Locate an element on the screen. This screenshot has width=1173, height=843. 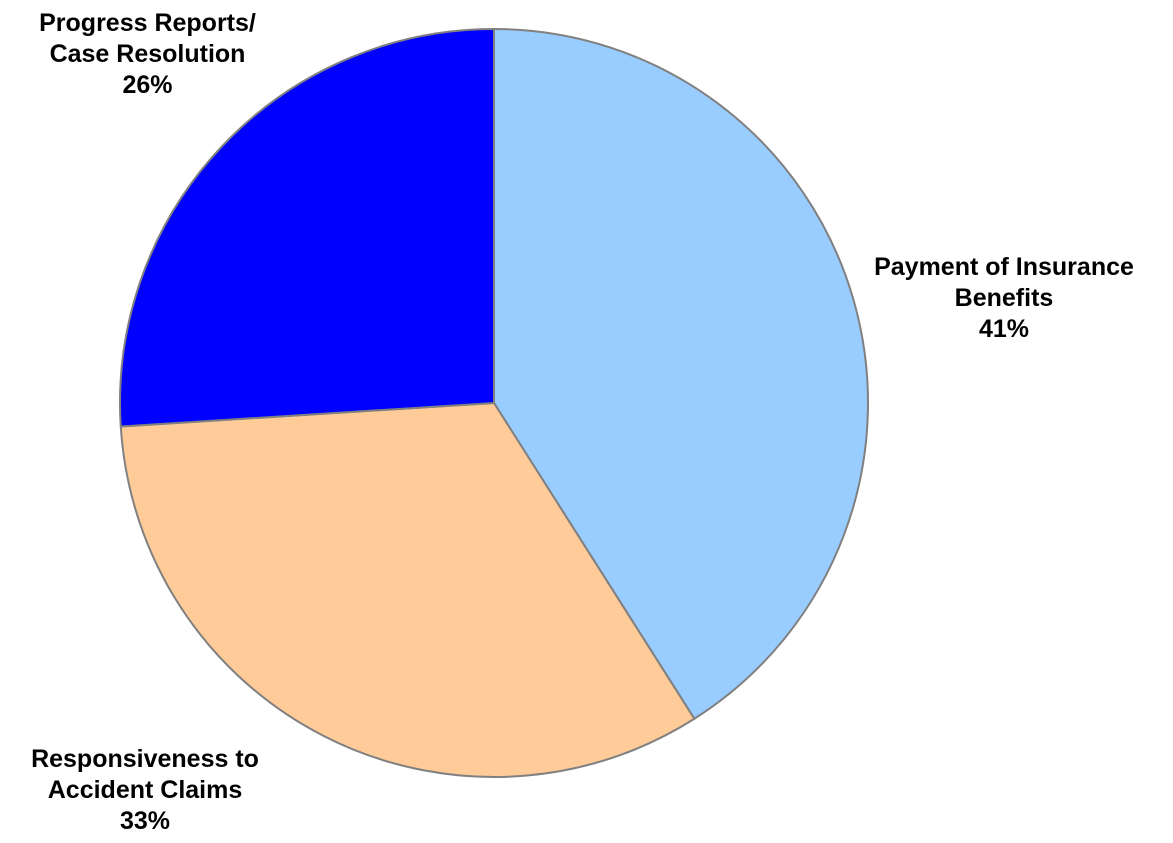
slice-label-line: Payment of Insurance is located at coordinates (1004, 267).